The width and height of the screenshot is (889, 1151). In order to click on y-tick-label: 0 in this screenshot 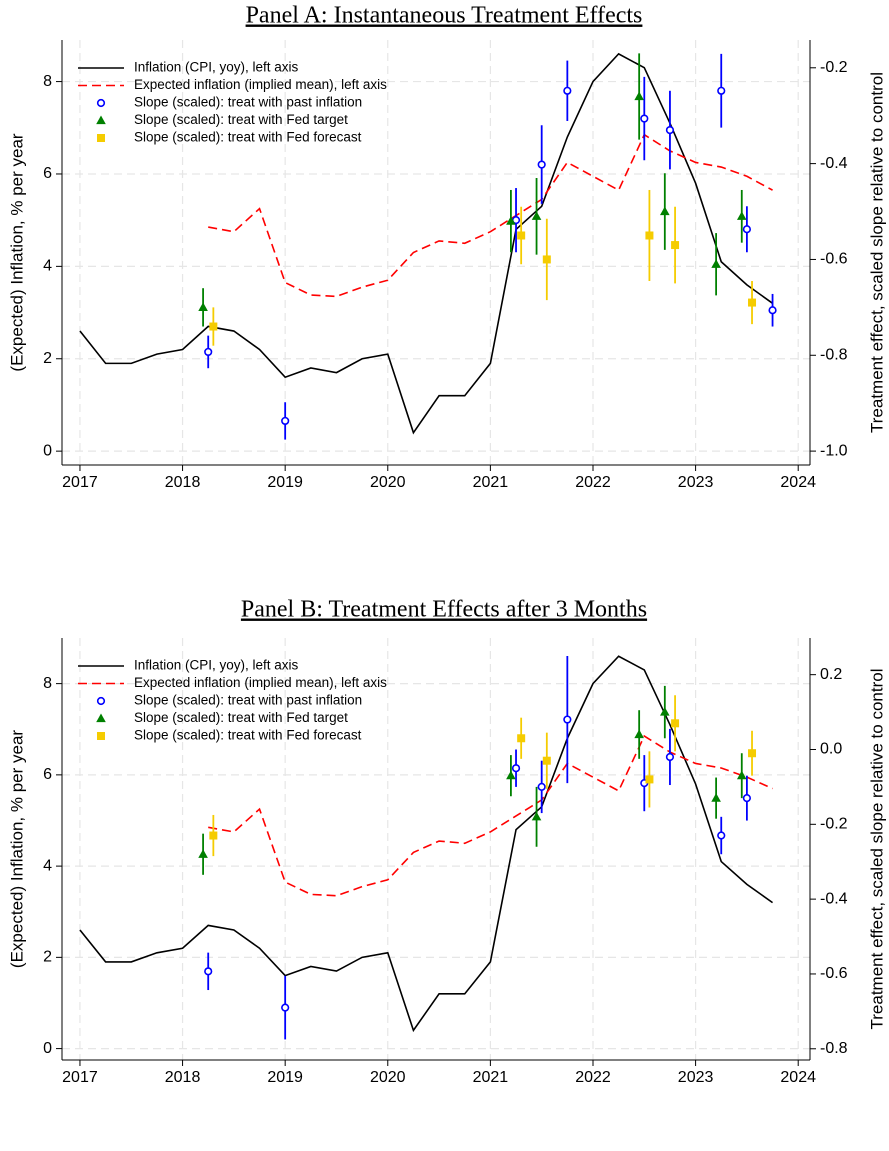, I will do `click(47, 450)`.